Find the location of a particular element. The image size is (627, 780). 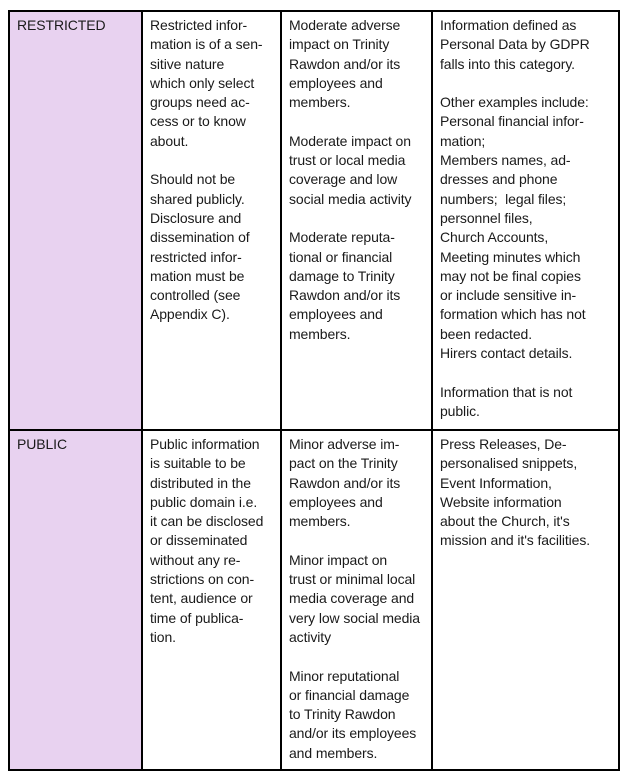

public-classification-label: PUBLIC is located at coordinates (75, 600).